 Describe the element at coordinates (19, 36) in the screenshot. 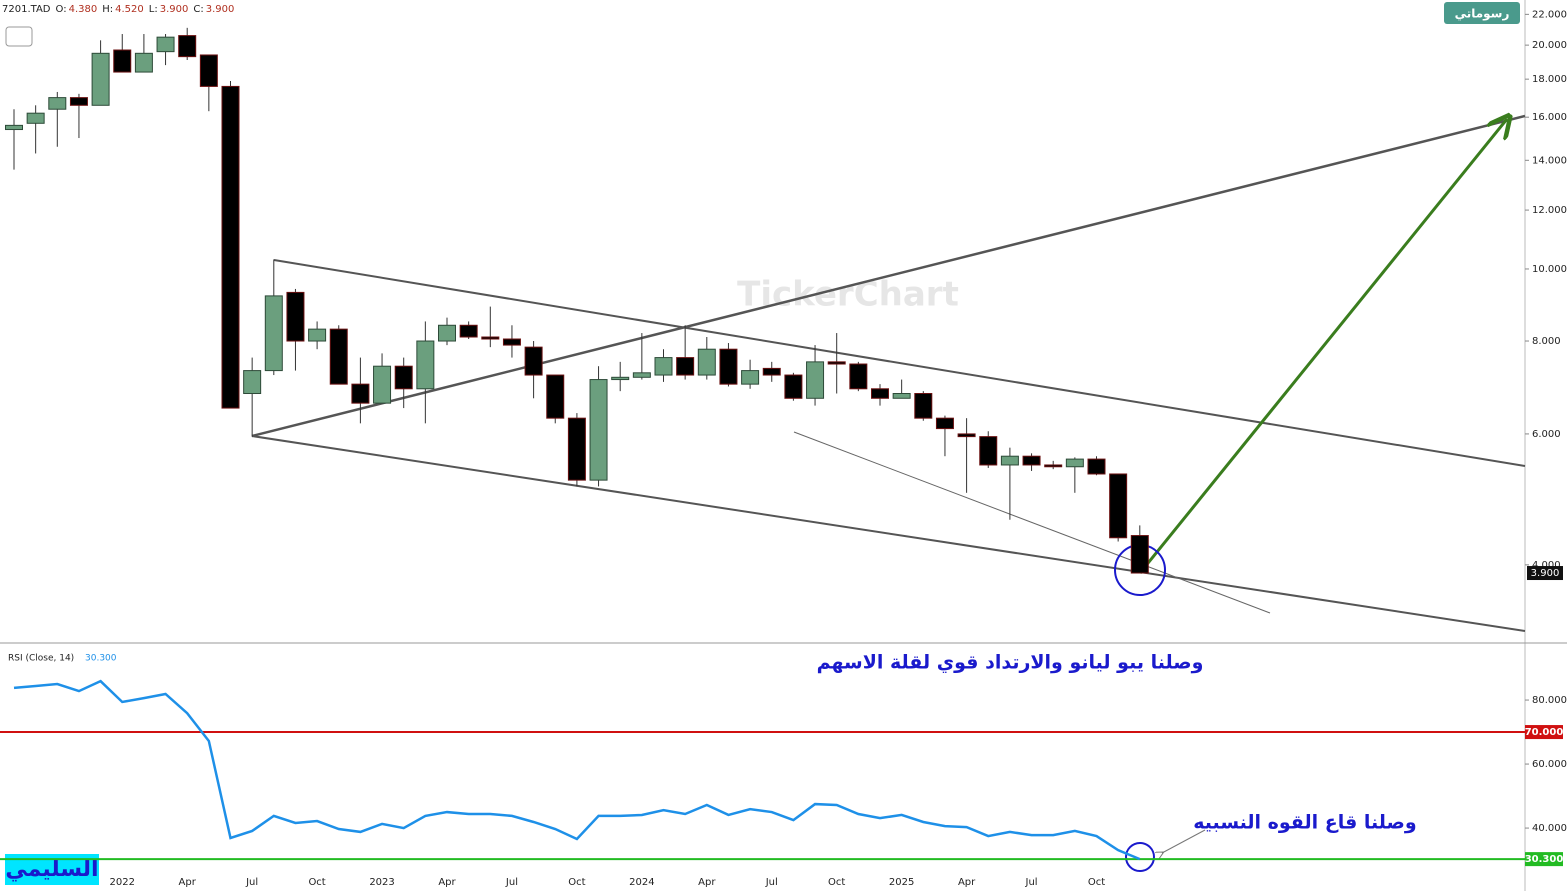

I see `toggle-button` at that location.